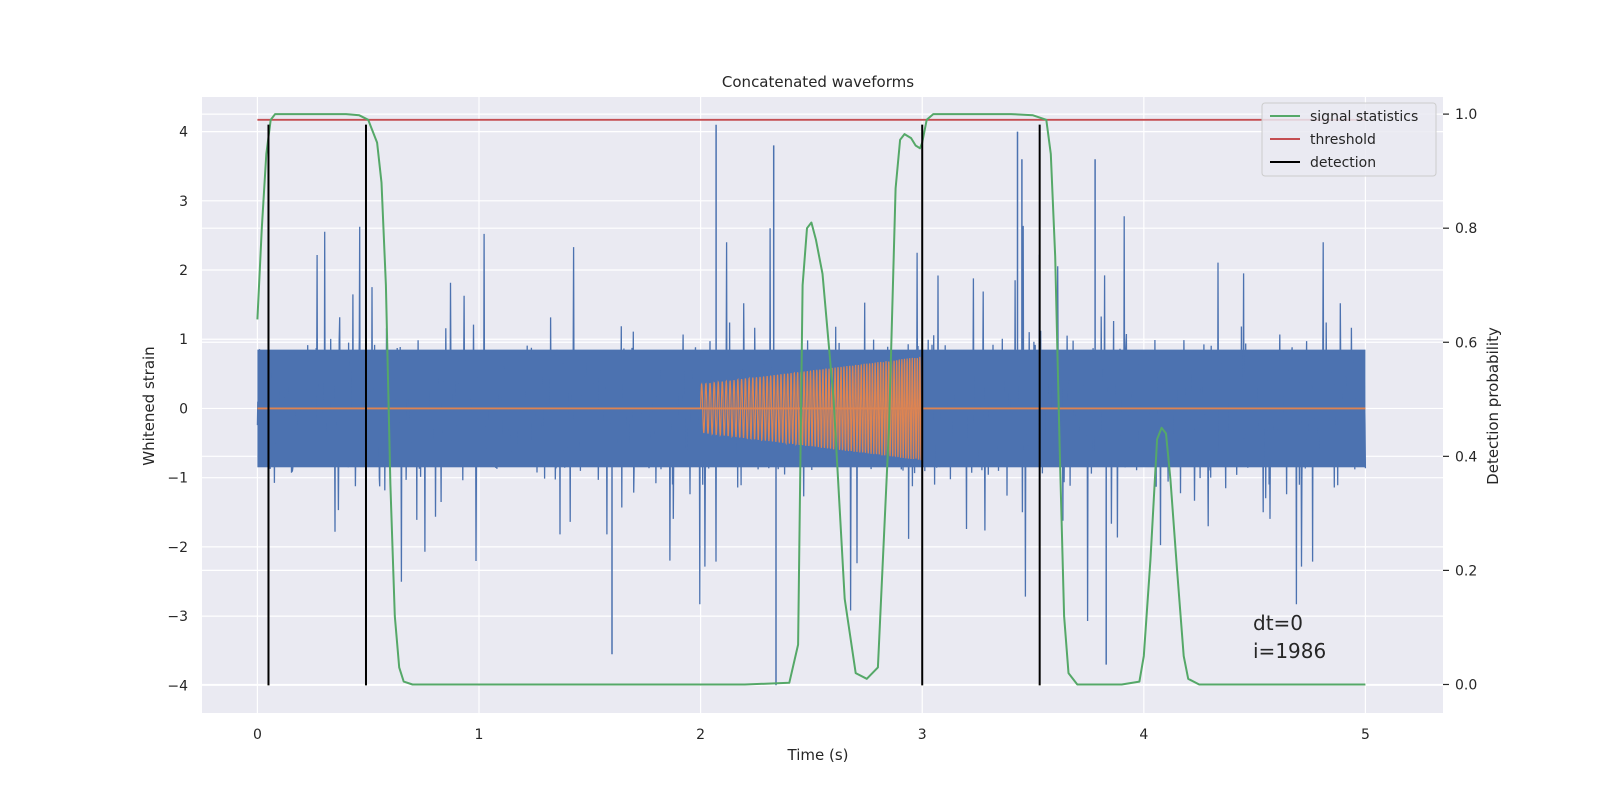  What do you see at coordinates (183, 133) in the screenshot?
I see `y-tick-label: 4` at bounding box center [183, 133].